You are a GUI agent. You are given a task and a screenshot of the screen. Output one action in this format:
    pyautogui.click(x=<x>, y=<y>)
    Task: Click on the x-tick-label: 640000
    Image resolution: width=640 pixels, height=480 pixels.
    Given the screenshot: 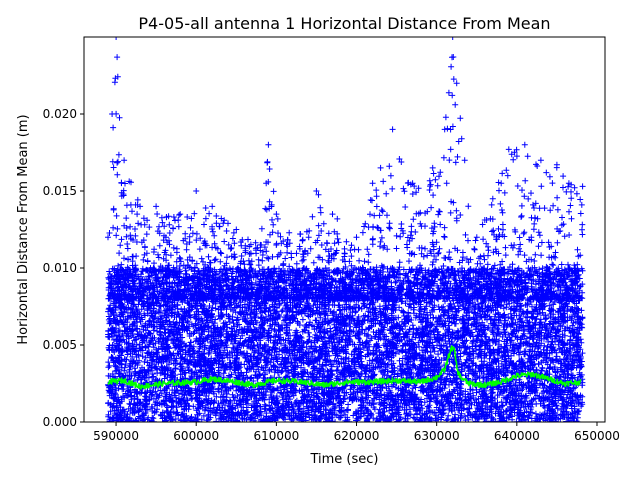 What is the action you would take?
    pyautogui.click(x=517, y=436)
    